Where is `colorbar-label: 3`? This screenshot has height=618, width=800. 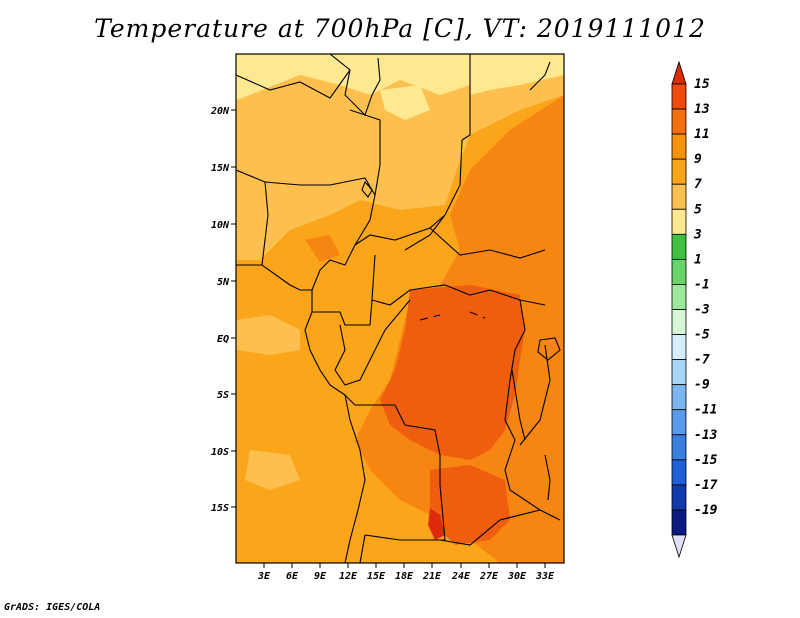 colorbar-label: 3 is located at coordinates (697, 234).